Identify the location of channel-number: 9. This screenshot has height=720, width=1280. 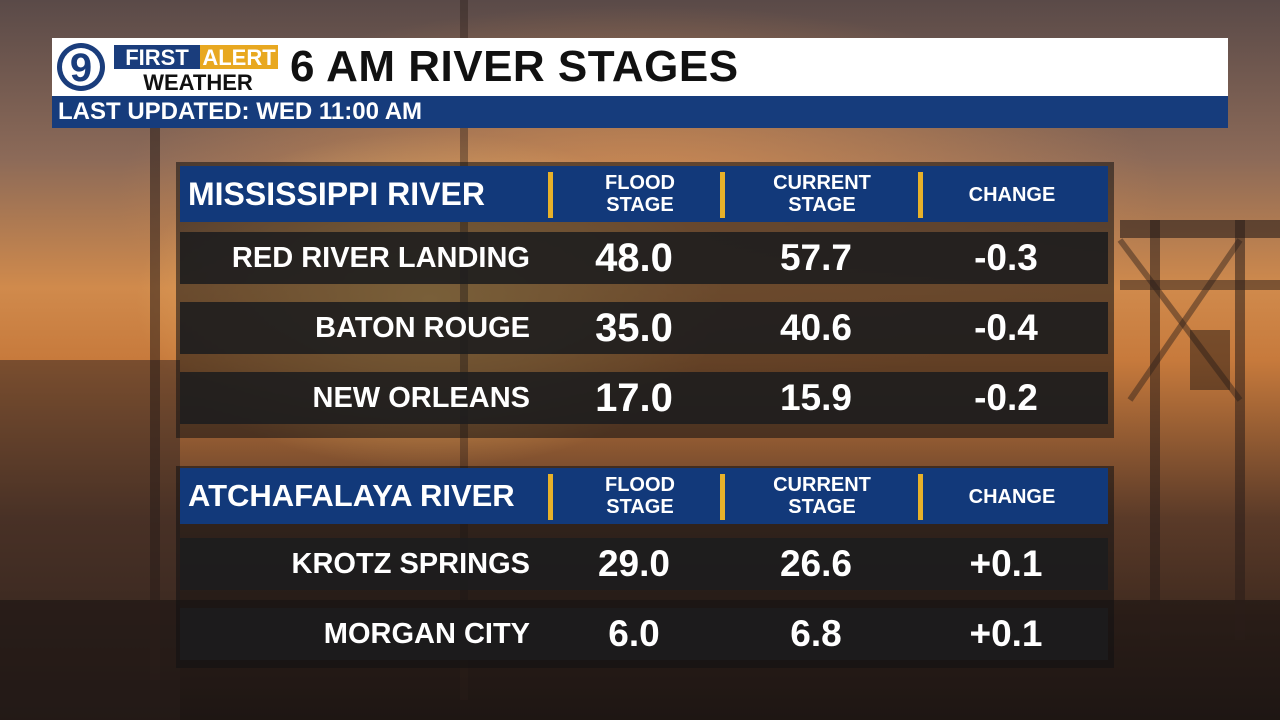
(81, 68).